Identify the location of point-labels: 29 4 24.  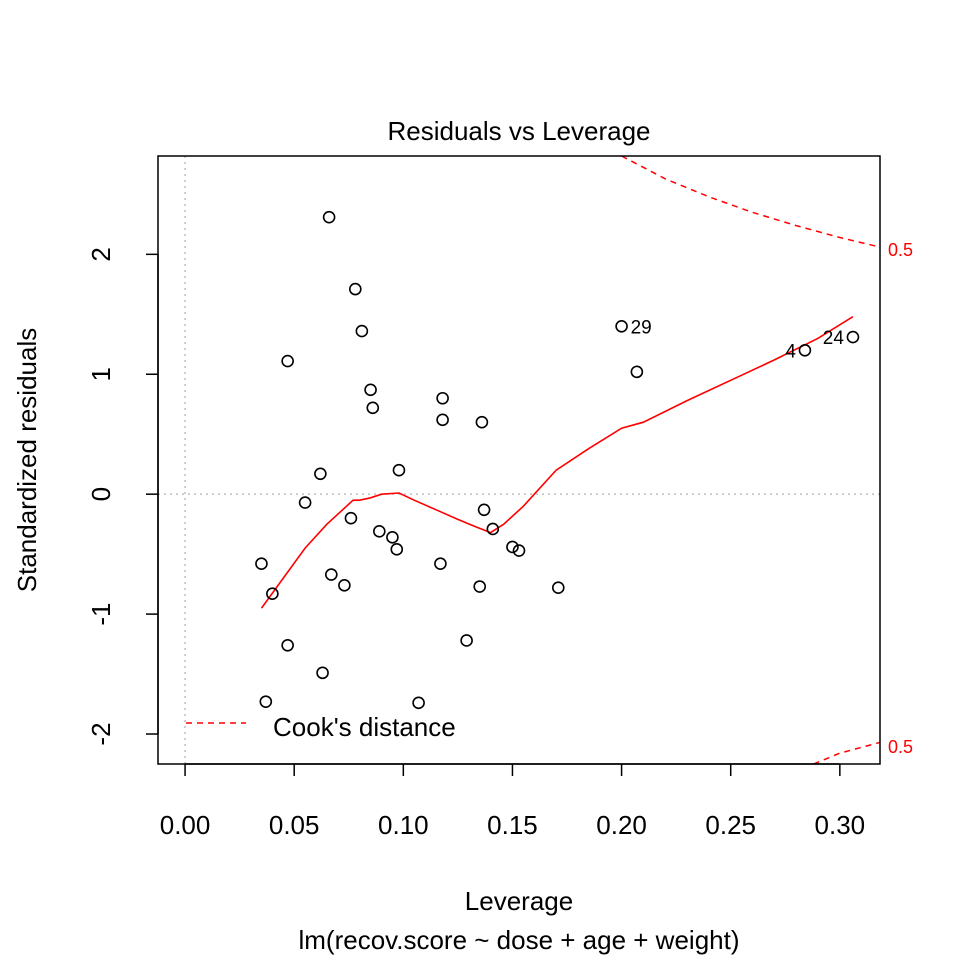
(738, 339).